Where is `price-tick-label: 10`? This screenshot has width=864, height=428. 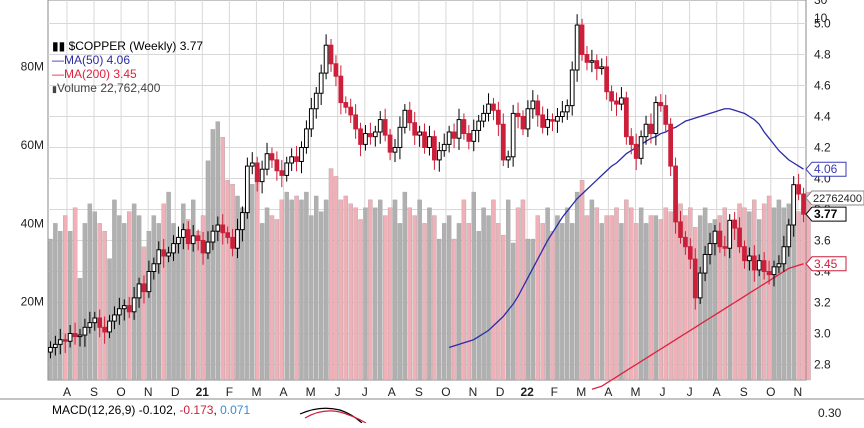
price-tick-label: 10 is located at coordinates (821, 18).